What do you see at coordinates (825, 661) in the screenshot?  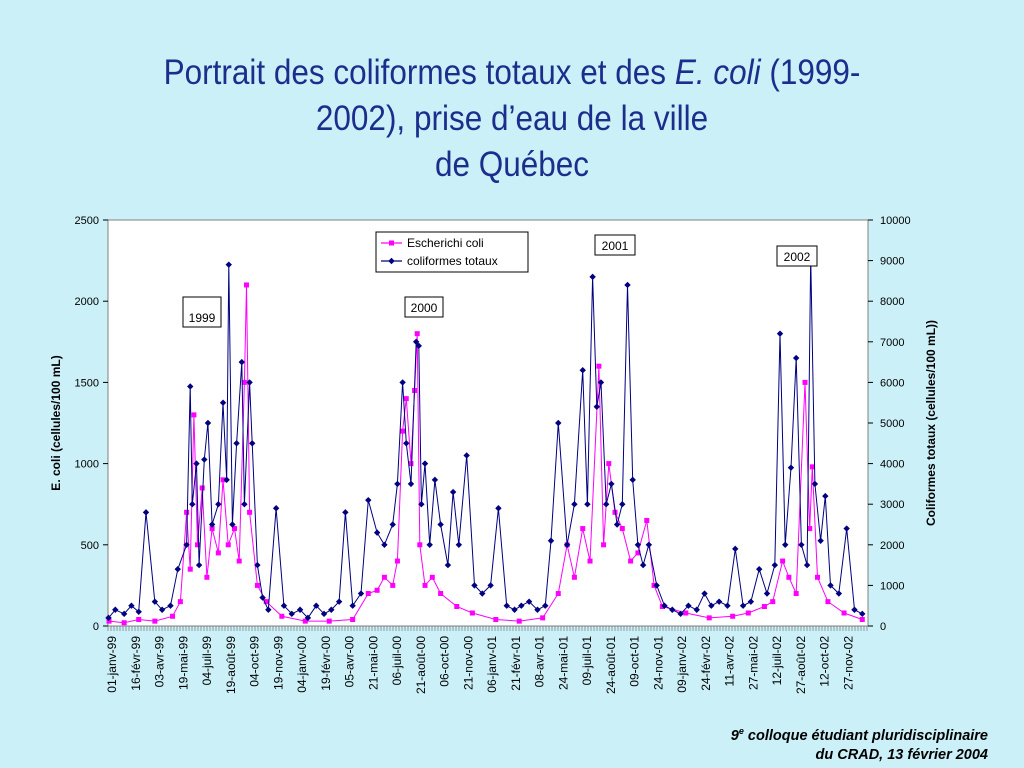 I see `x-axis-tick-label: 12-oct-02` at bounding box center [825, 661].